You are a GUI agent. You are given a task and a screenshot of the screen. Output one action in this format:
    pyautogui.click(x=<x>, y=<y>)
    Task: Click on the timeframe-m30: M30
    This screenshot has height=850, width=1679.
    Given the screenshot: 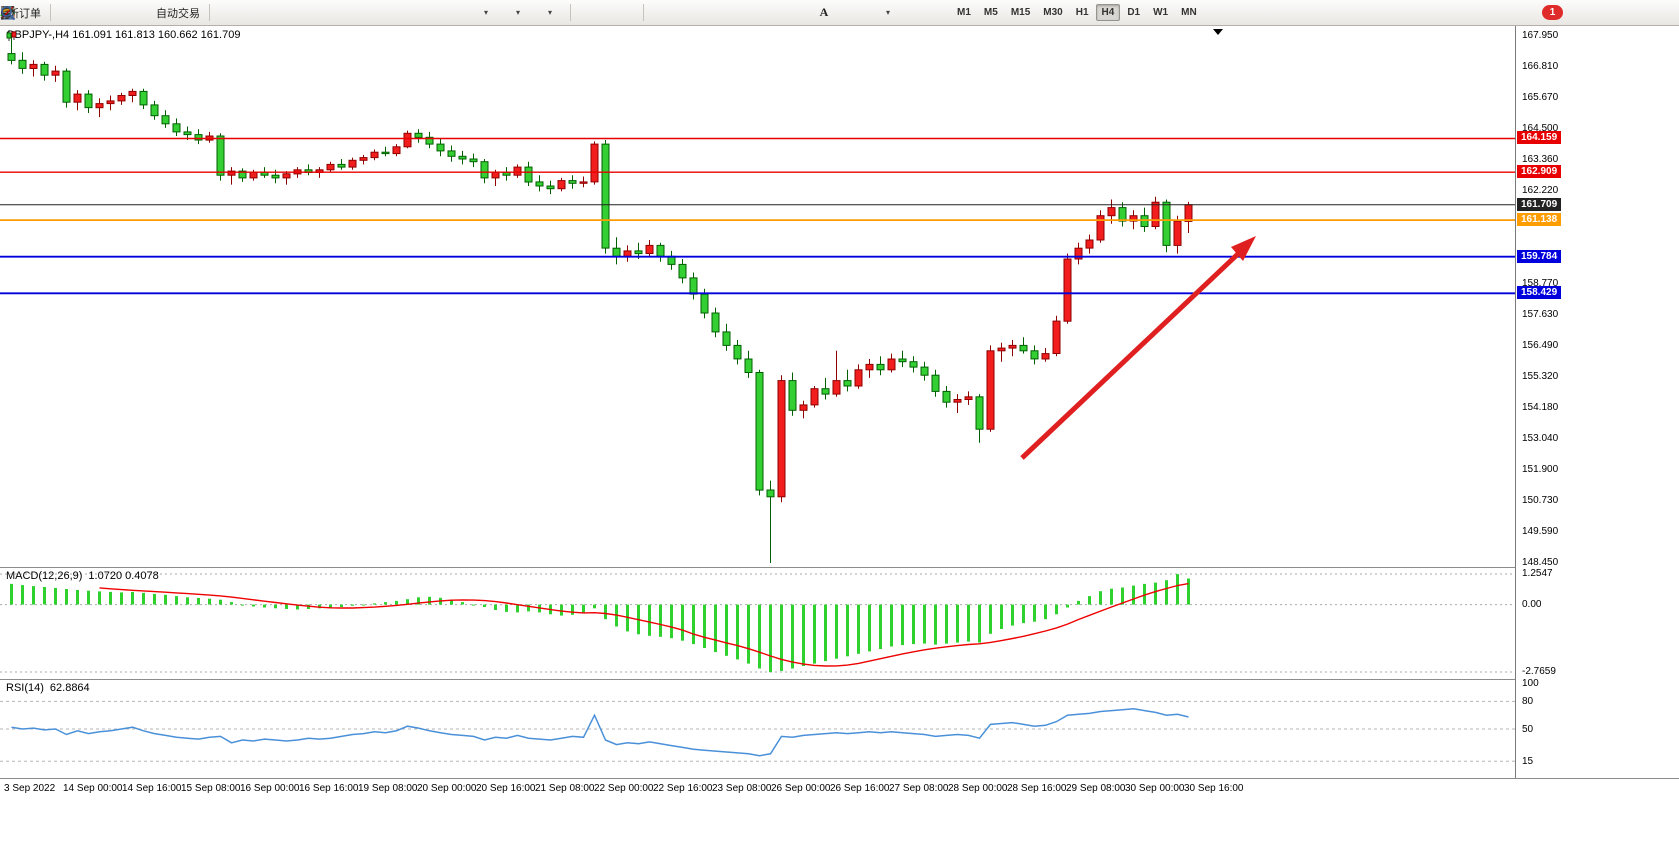 What is the action you would take?
    pyautogui.click(x=1053, y=12)
    